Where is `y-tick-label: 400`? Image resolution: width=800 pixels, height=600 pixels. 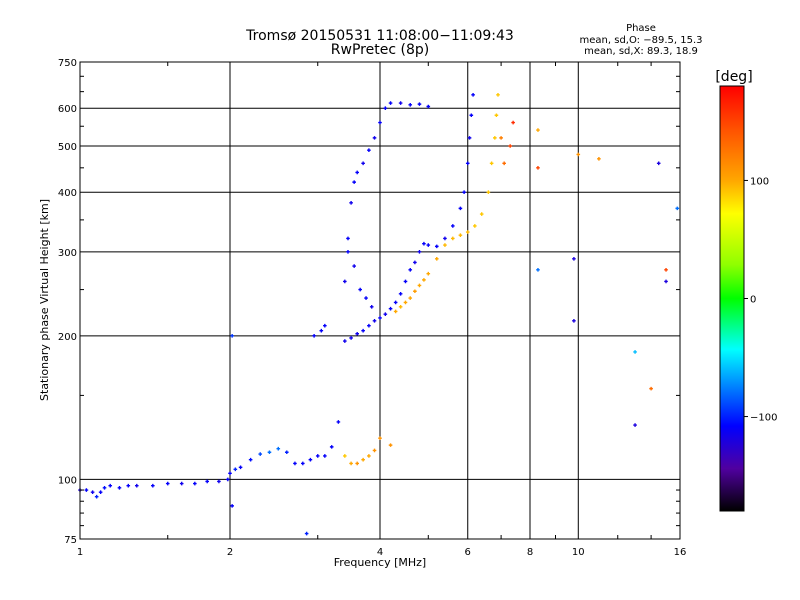
y-tick-label: 400 is located at coordinates (67, 193).